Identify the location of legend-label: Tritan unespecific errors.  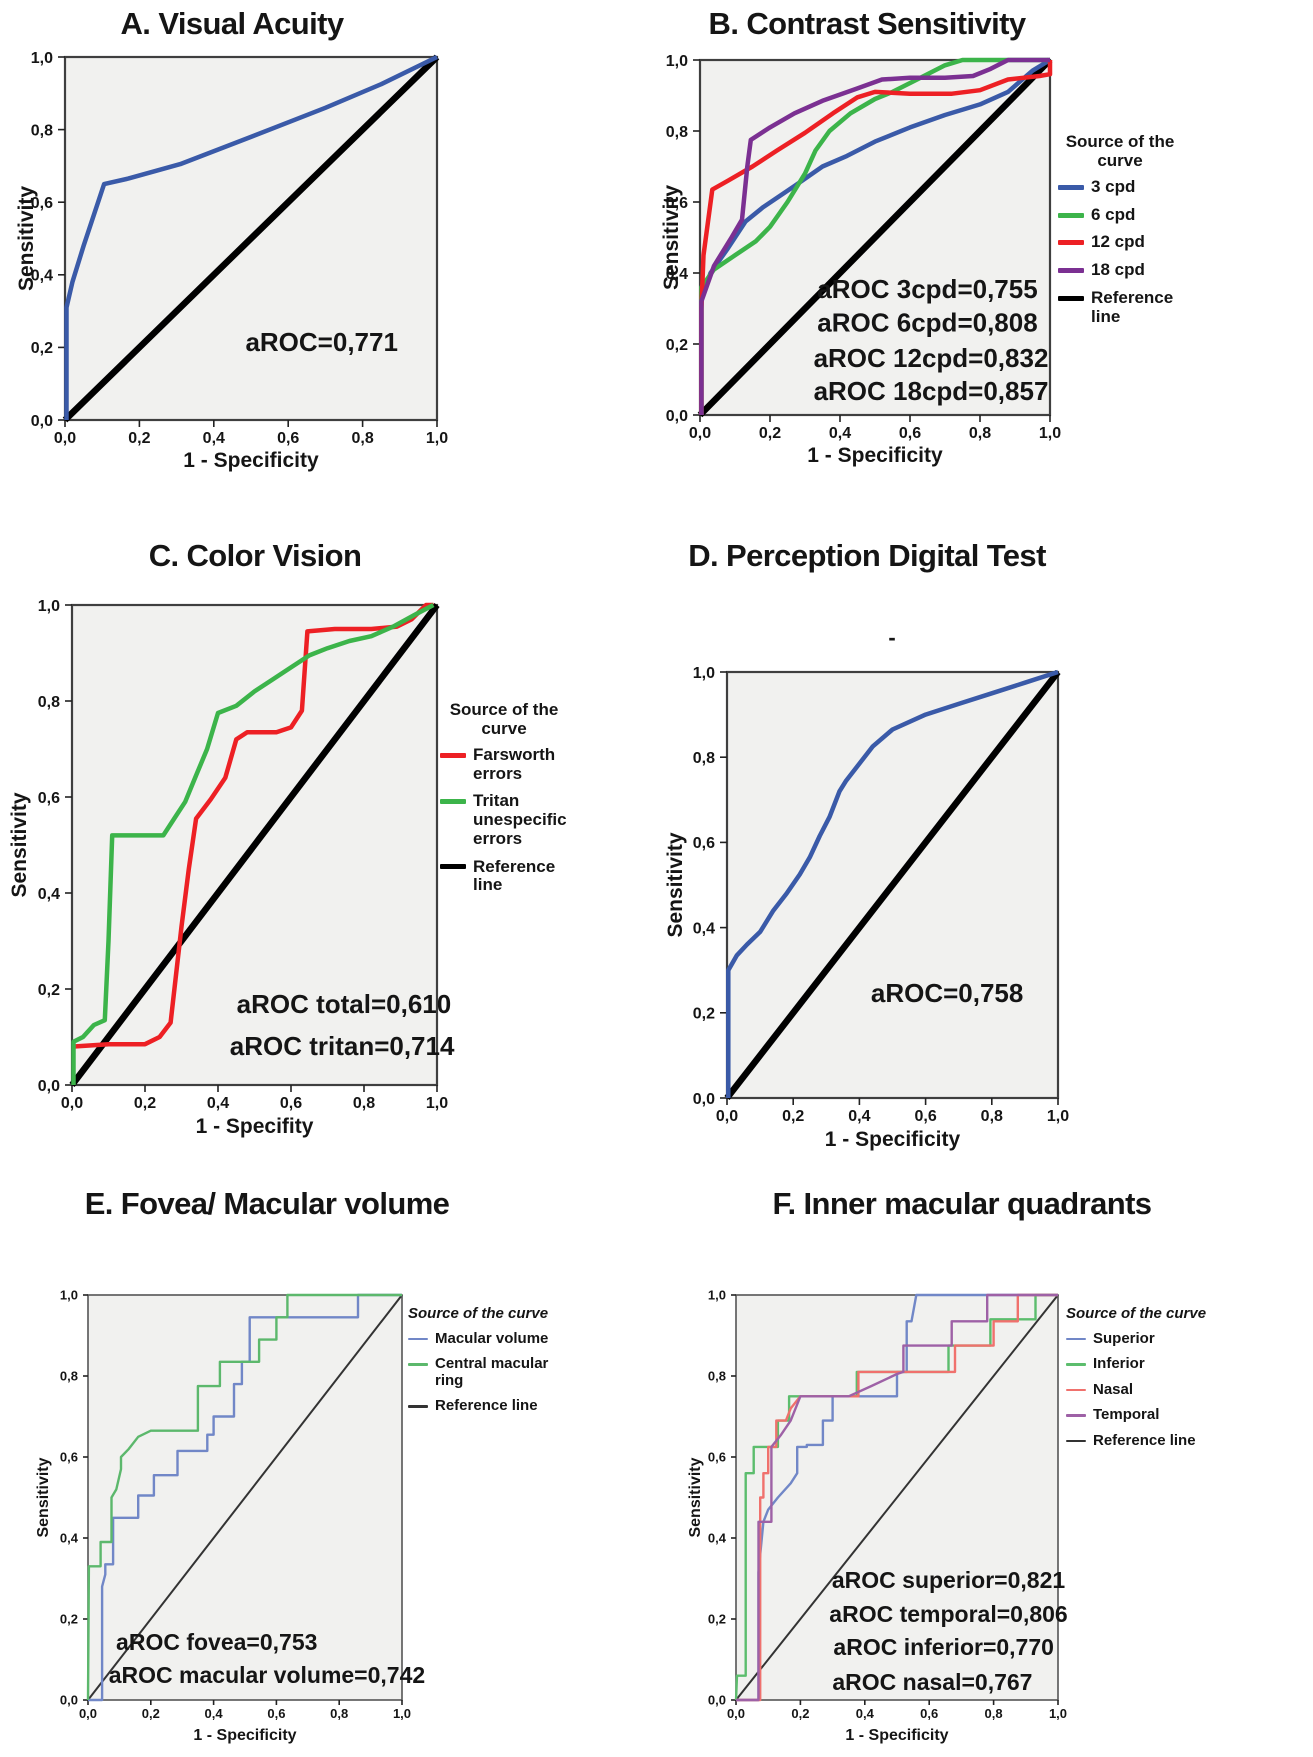
(520, 819).